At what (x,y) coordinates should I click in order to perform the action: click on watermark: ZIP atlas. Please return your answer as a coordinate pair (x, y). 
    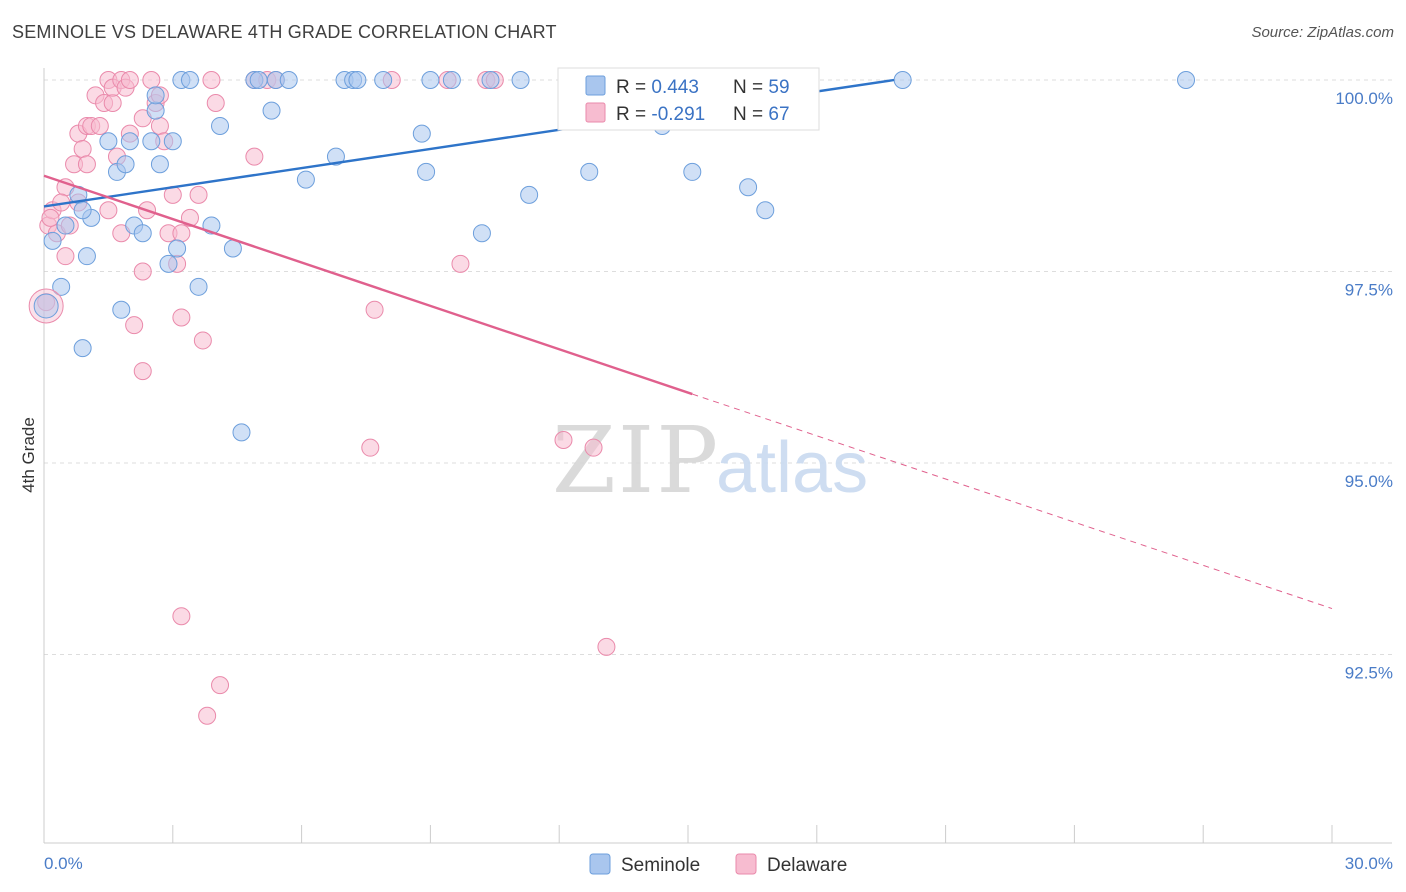
    Looking at the image, I should click on (710, 460).